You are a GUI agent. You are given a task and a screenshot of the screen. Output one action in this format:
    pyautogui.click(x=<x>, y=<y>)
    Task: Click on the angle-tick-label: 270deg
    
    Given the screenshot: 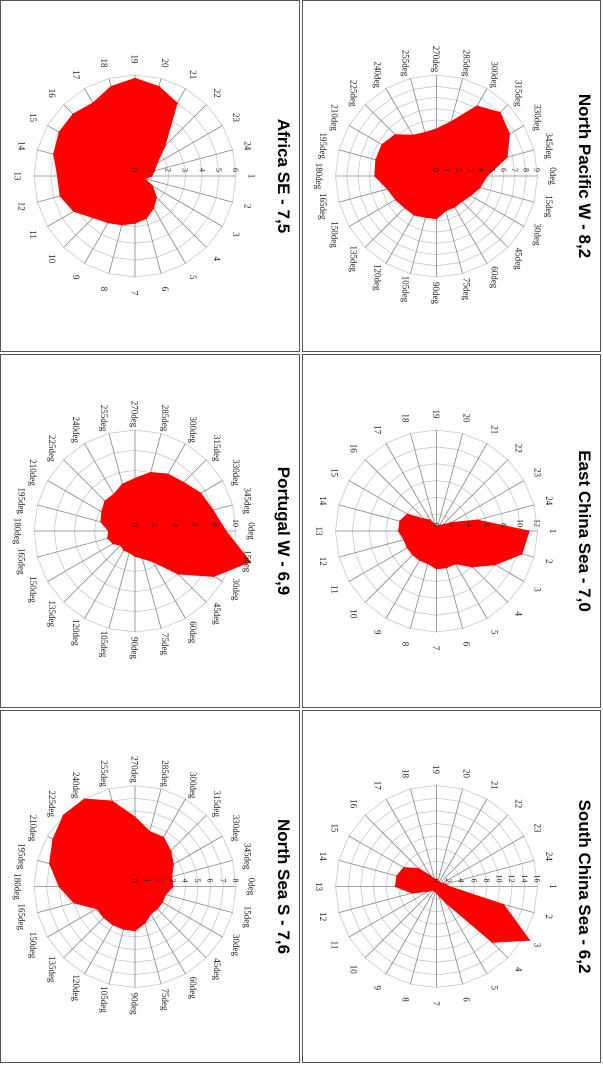 What is the action you would take?
    pyautogui.click(x=135, y=414)
    